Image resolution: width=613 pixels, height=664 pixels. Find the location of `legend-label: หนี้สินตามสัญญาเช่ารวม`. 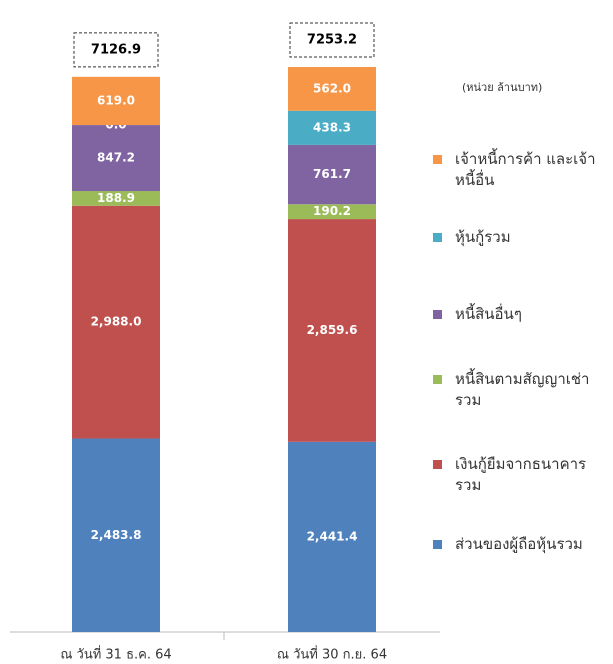

legend-label: หนี้สินตามสัญญาเช่ารวม is located at coordinates (522, 389).